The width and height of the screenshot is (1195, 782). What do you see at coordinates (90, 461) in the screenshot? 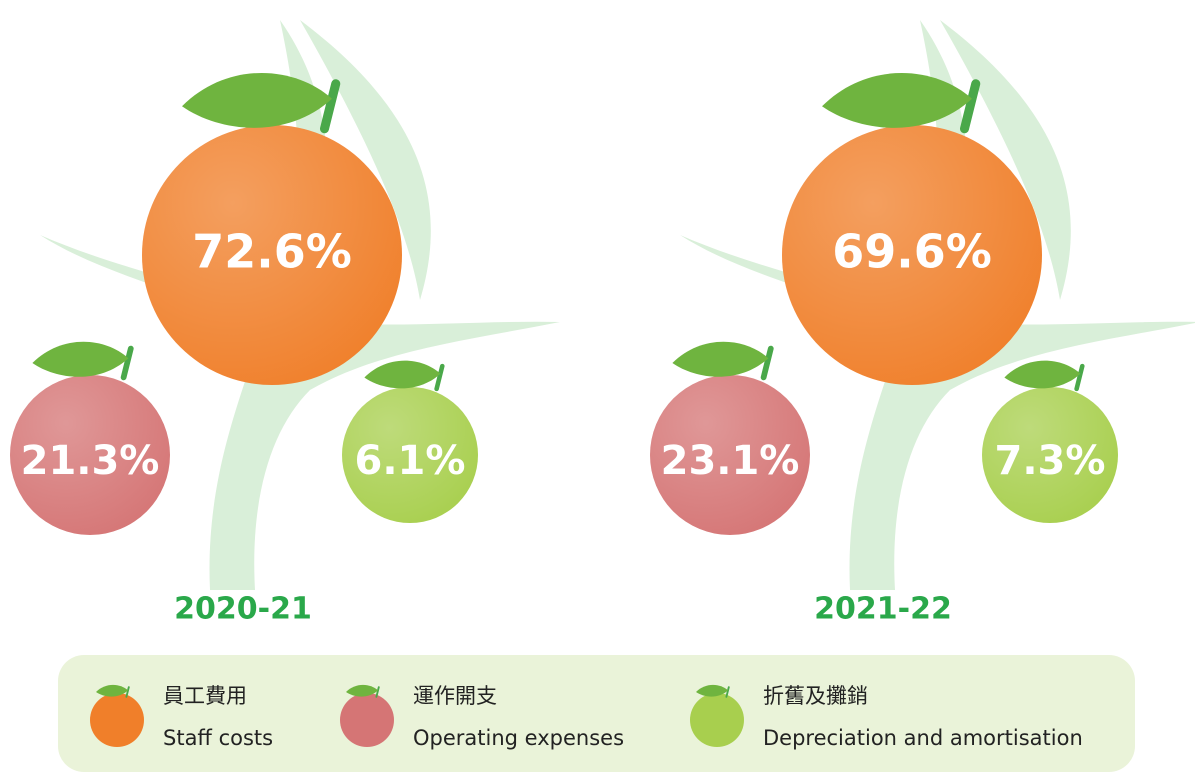
I see `value-label: 21.3%` at bounding box center [90, 461].